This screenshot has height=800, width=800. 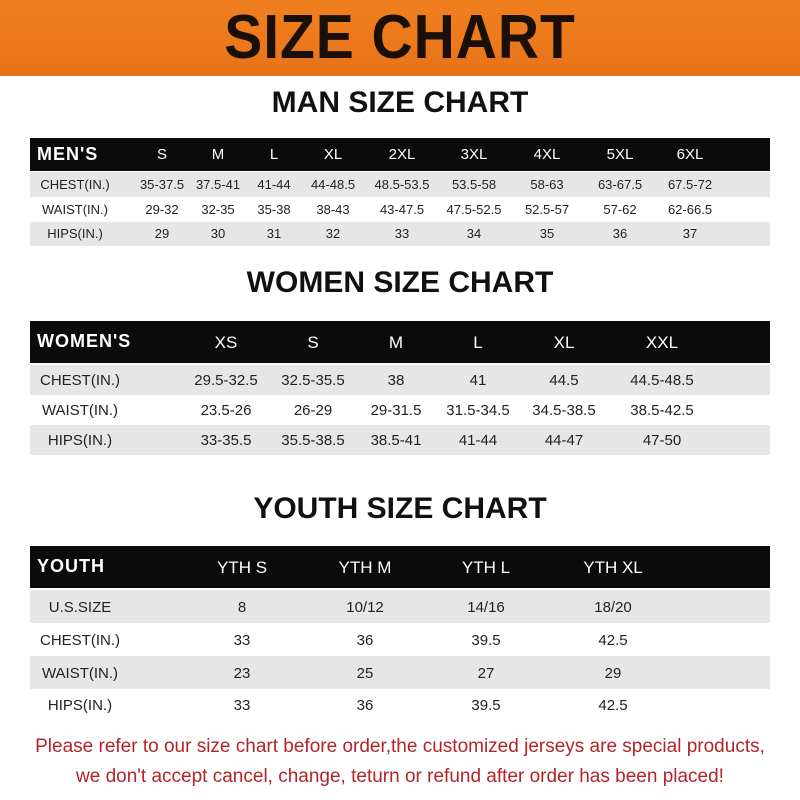 What do you see at coordinates (218, 233) in the screenshot?
I see `table-cell: 30` at bounding box center [218, 233].